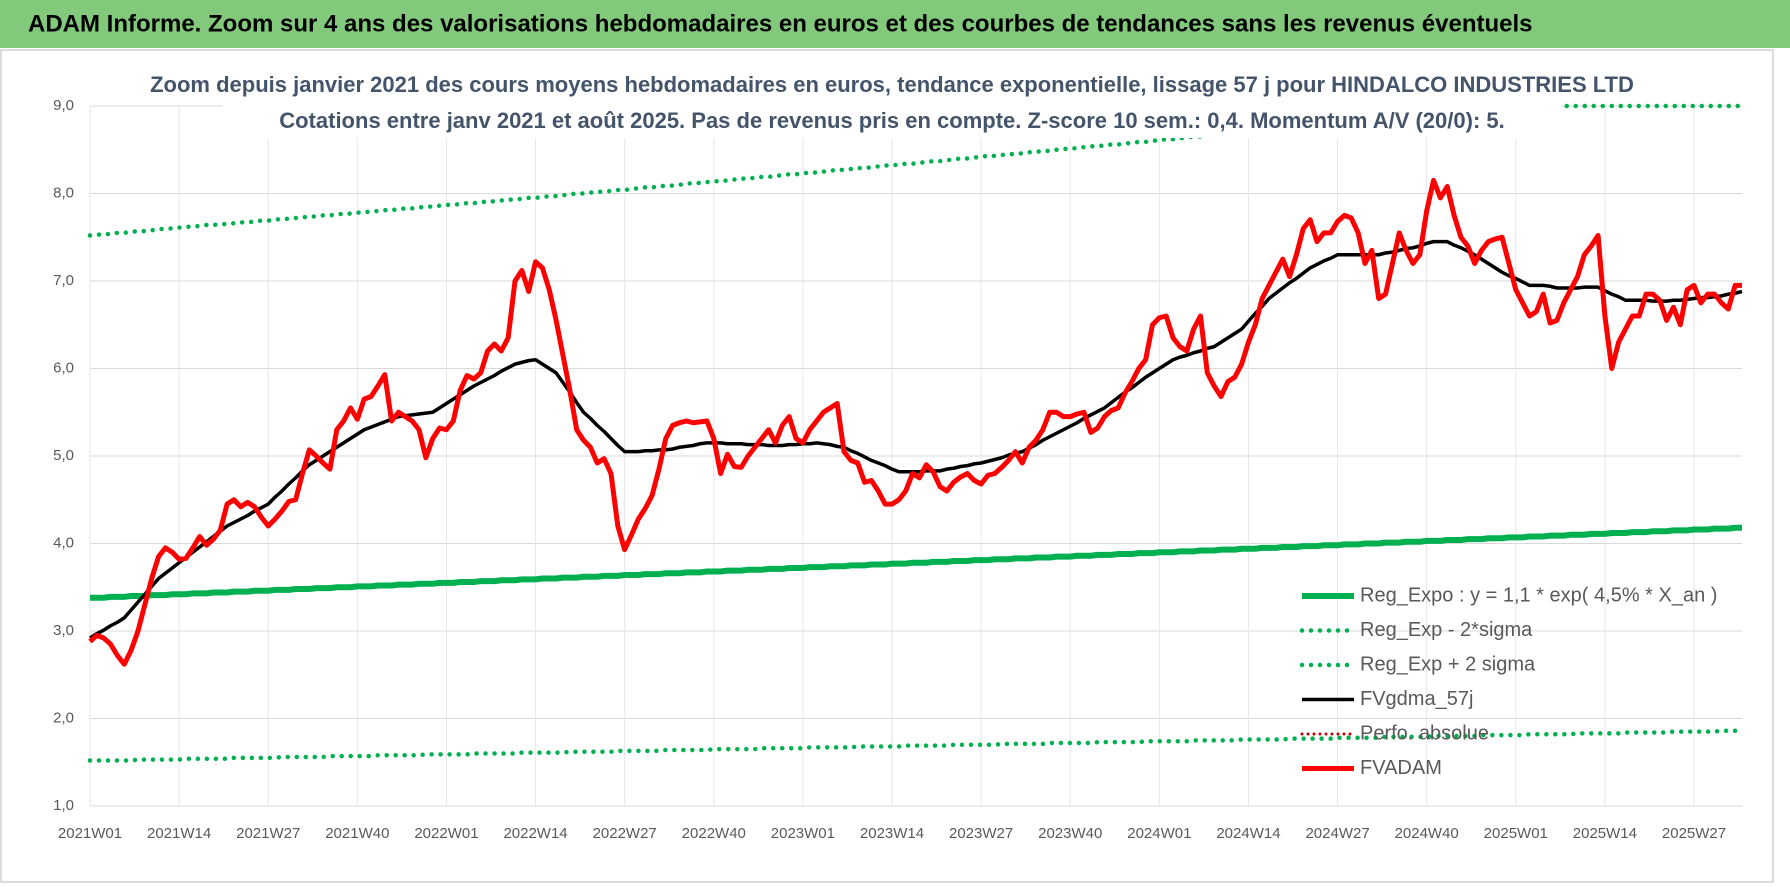 The width and height of the screenshot is (1790, 887). I want to click on y-tick-label: 4,0, so click(63, 542).